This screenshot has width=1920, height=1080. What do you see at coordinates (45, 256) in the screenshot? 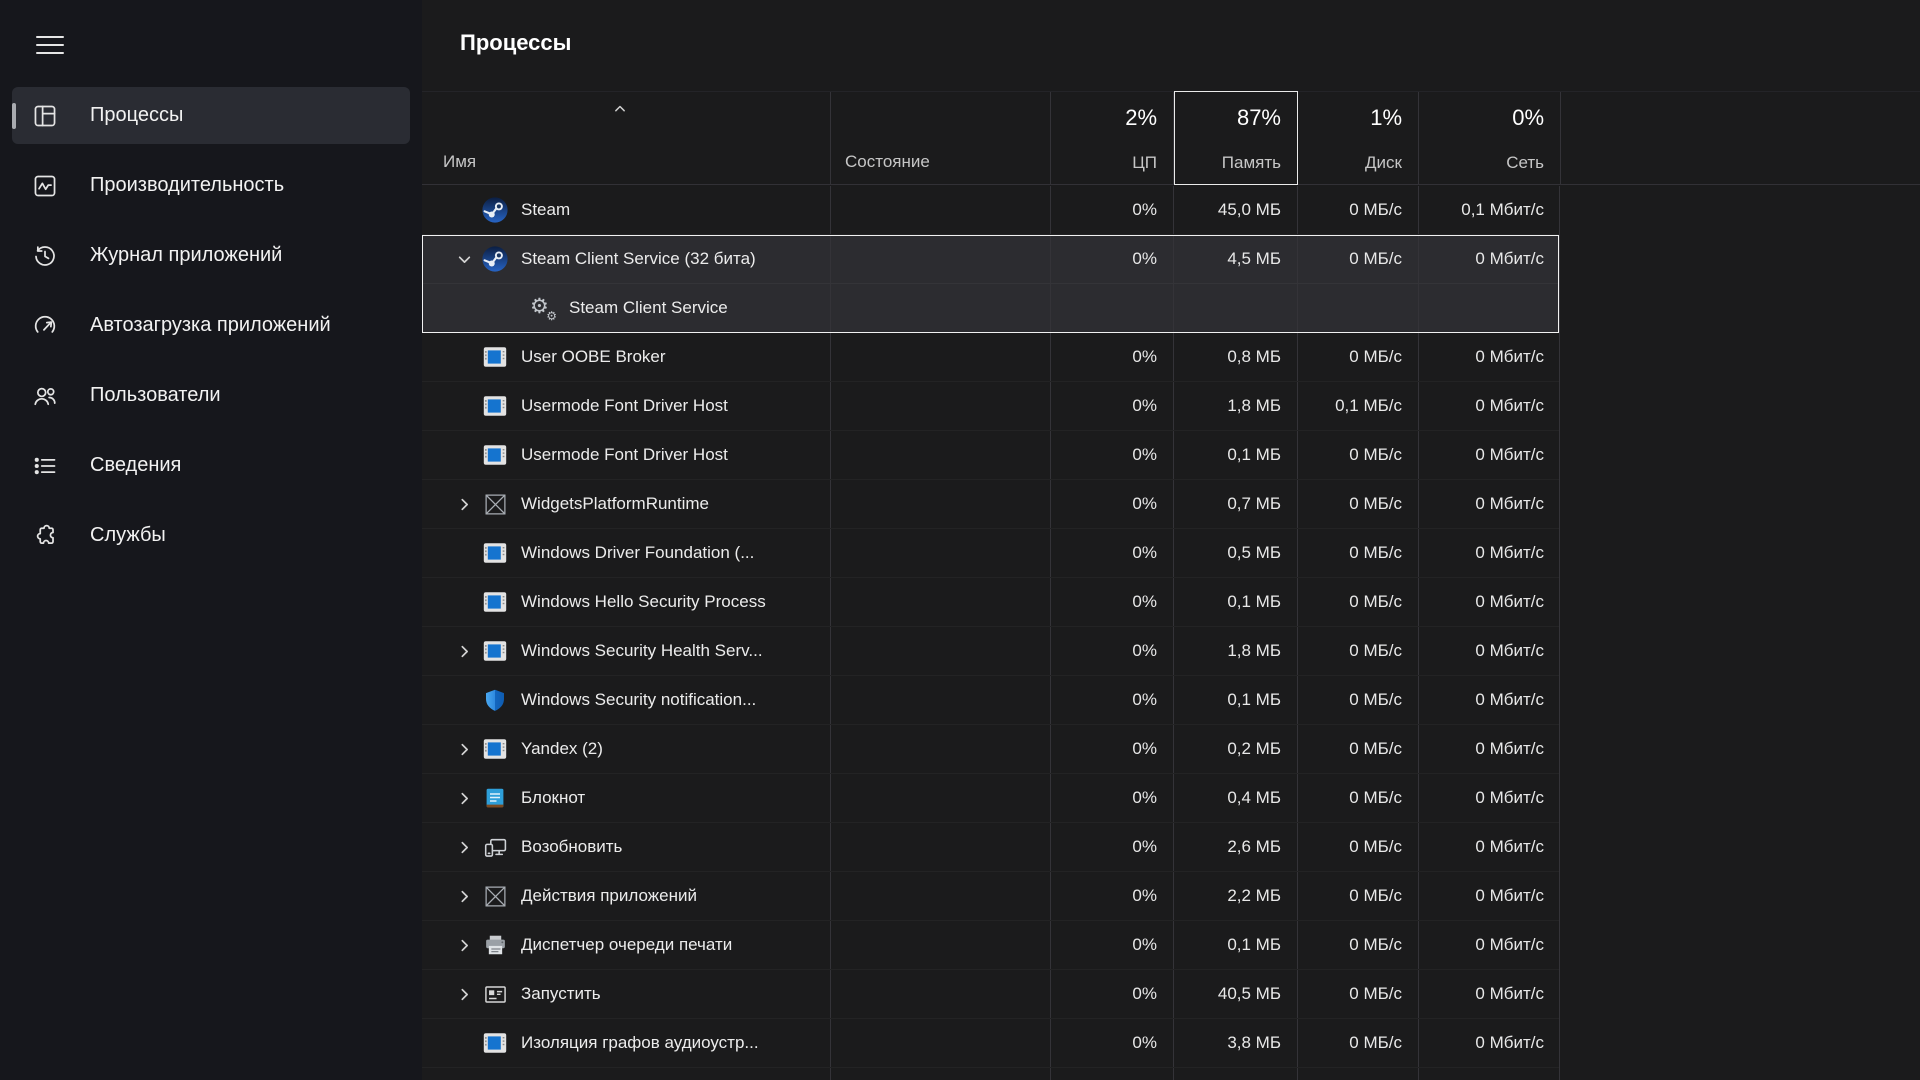
I see `app-history-icon` at bounding box center [45, 256].